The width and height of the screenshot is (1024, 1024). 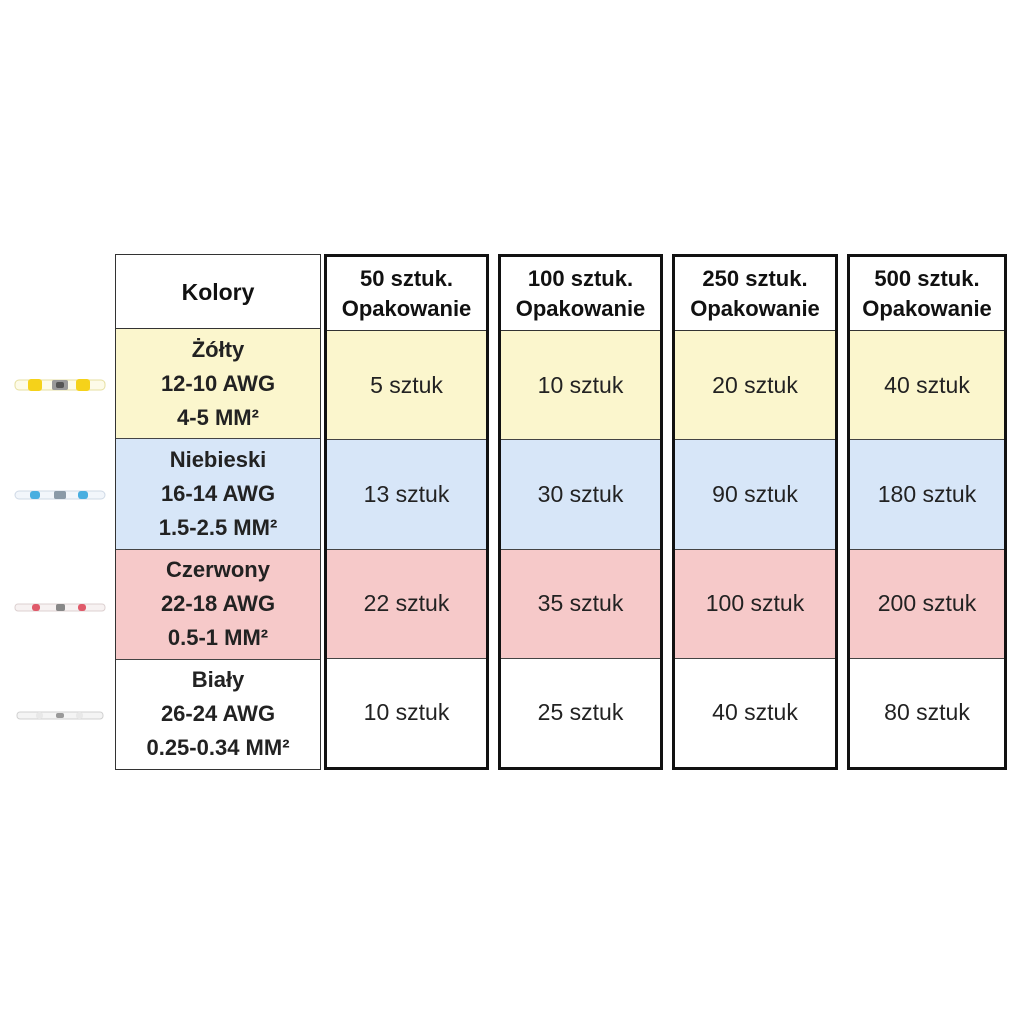 What do you see at coordinates (60, 607) in the screenshot?
I see `red-solder-connector-icon` at bounding box center [60, 607].